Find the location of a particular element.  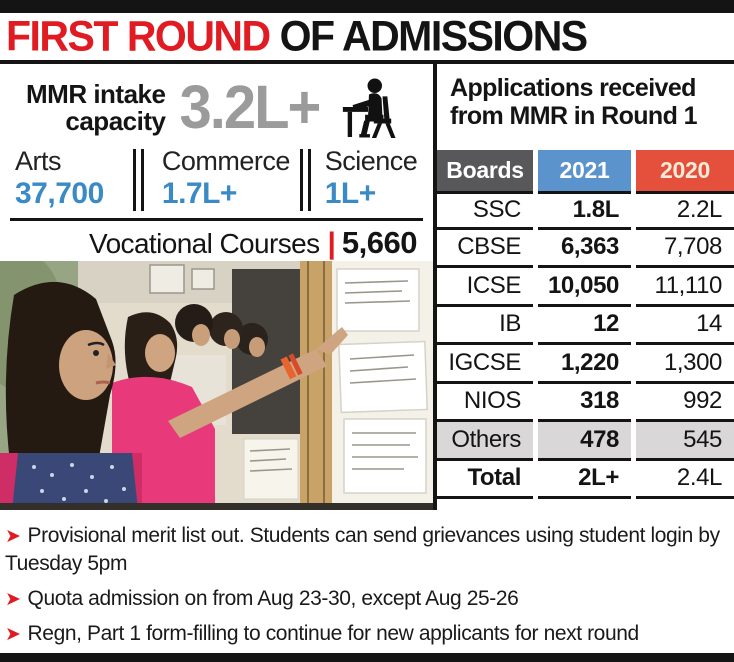

stream-commerce-label: Commerce is located at coordinates (226, 161).